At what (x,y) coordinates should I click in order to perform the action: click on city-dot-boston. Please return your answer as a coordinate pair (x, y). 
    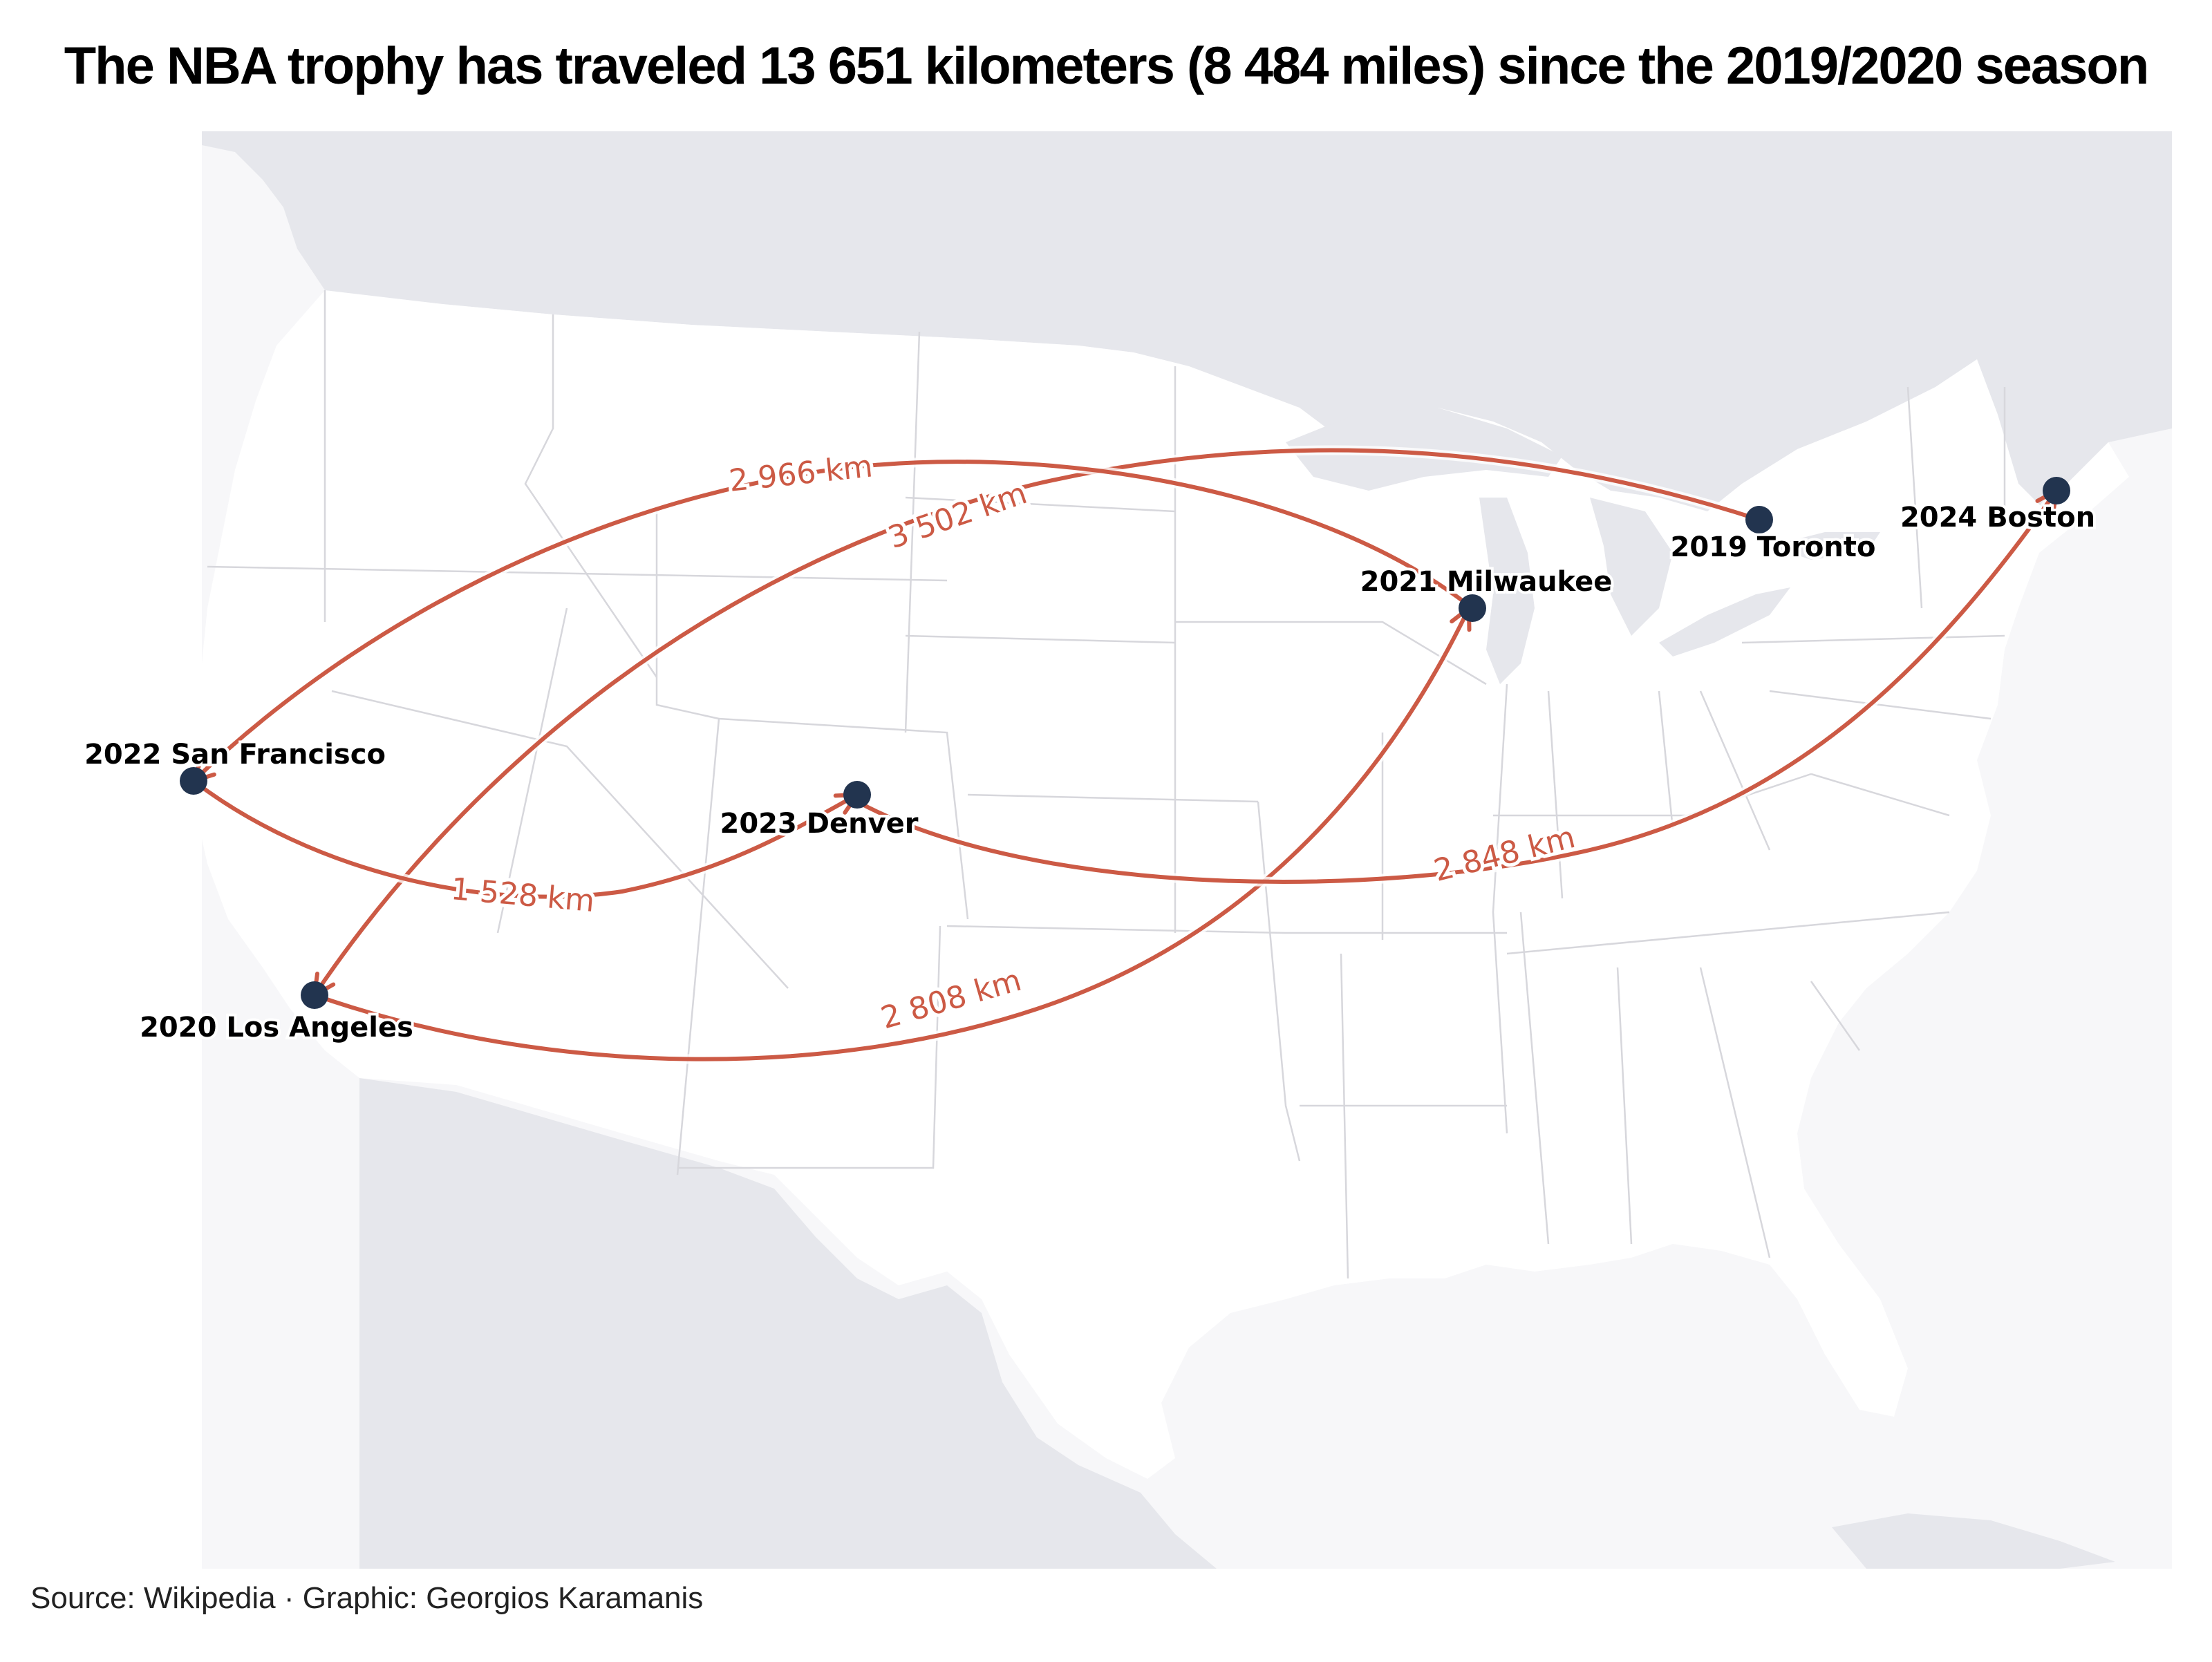
    Looking at the image, I should click on (2056, 490).